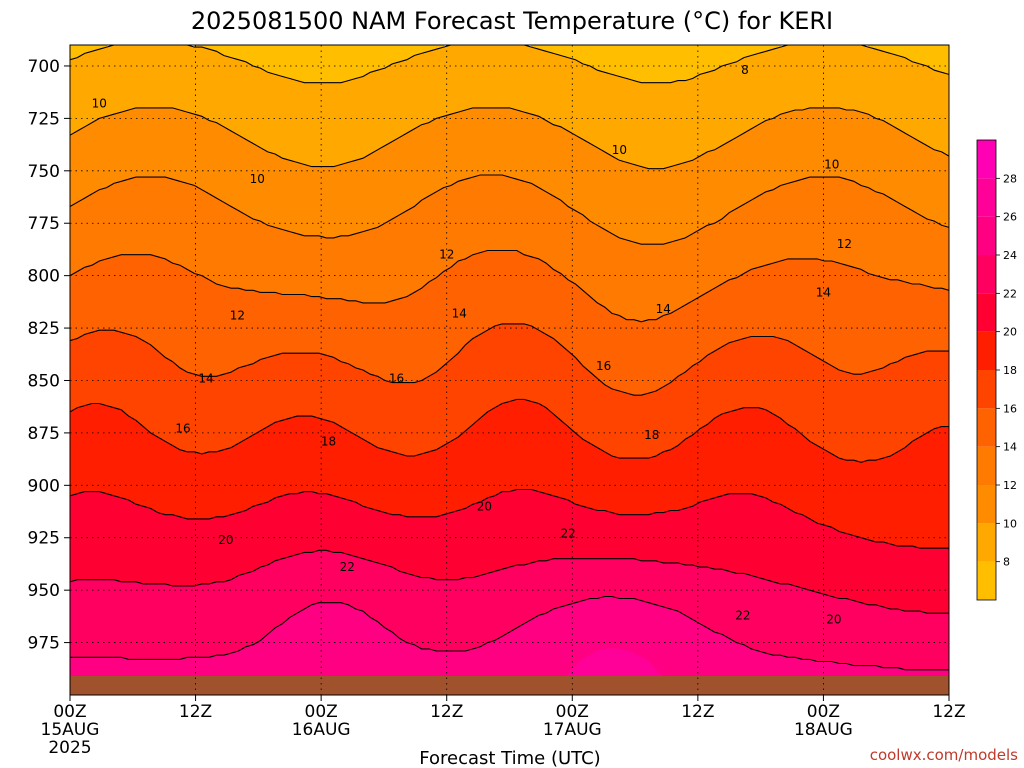 The height and width of the screenshot is (768, 1024). Describe the element at coordinates (44, 591) in the screenshot. I see `y-tick-label-950: 950` at that location.